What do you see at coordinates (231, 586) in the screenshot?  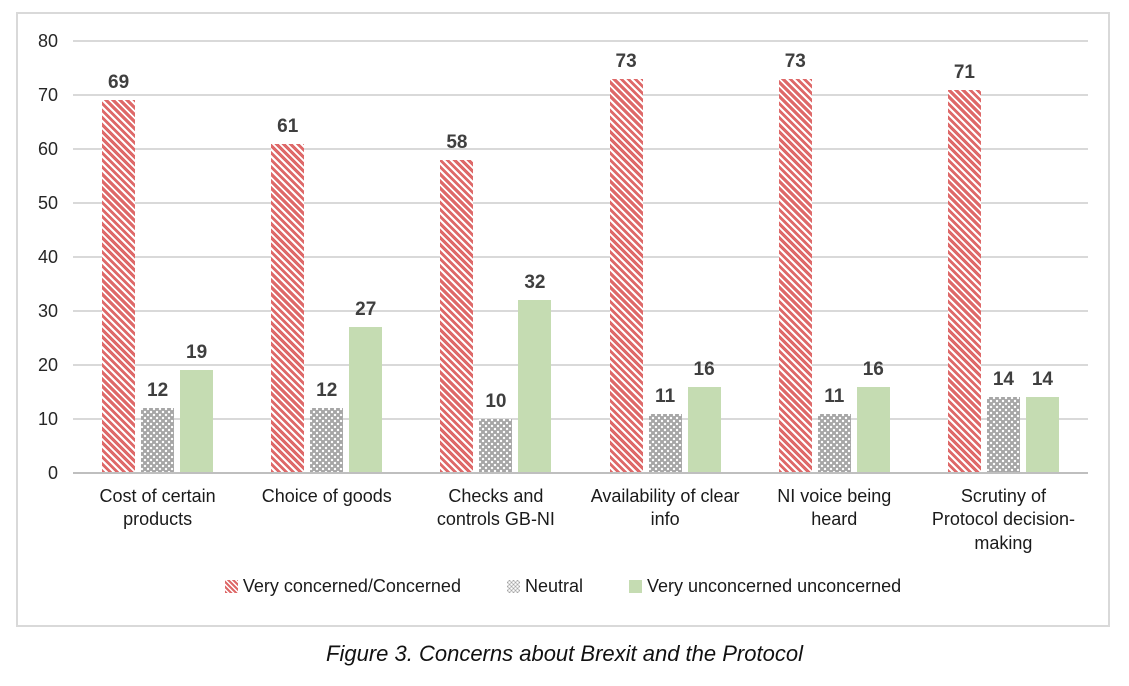 I see `legend-swatch-very-concerned-concerned` at bounding box center [231, 586].